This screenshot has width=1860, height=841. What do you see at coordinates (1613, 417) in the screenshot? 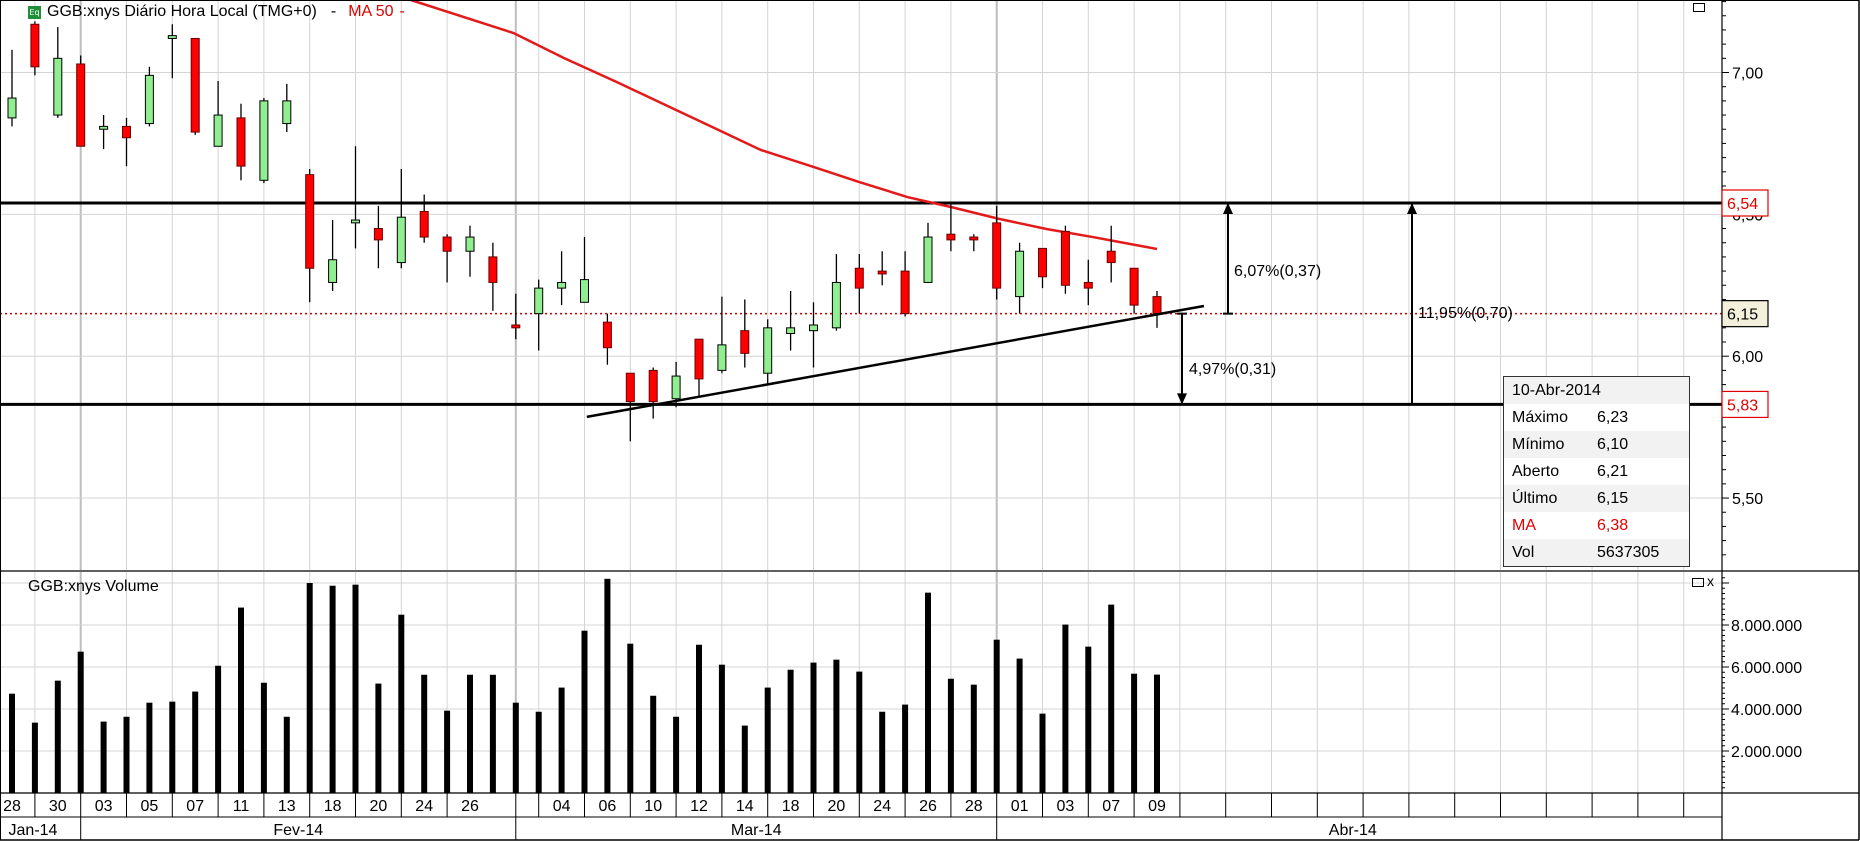
I see `info-value: 6,23` at bounding box center [1613, 417].